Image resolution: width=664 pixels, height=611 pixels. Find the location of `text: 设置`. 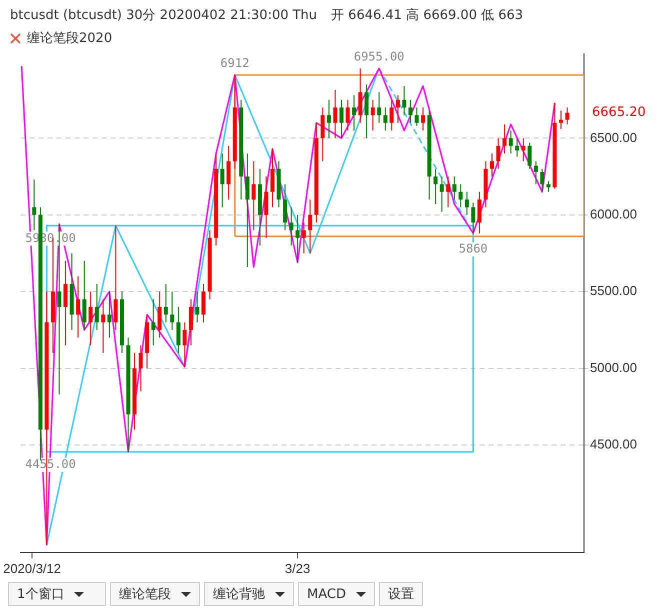

text: 设置 is located at coordinates (401, 594).